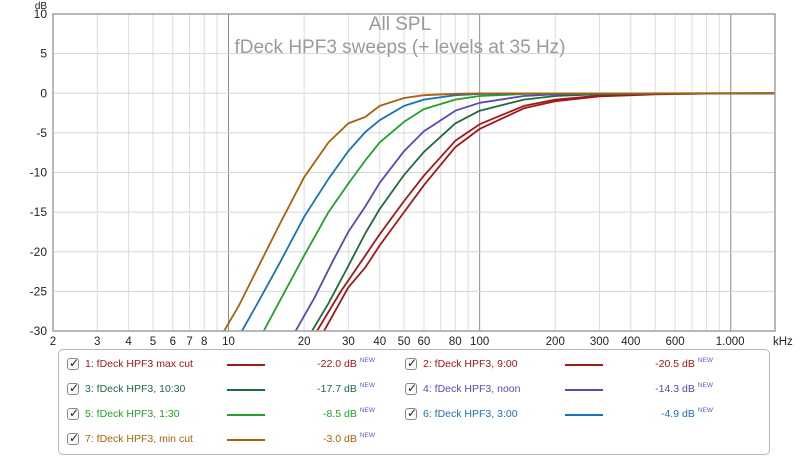 The image size is (800, 458). I want to click on x-tick-label: 600, so click(674, 340).